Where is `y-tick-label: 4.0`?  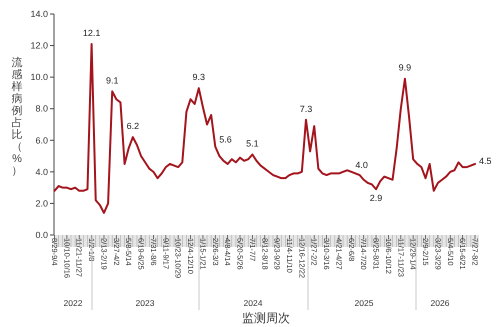
y-tick-label: 4.0 is located at coordinates (41, 171).